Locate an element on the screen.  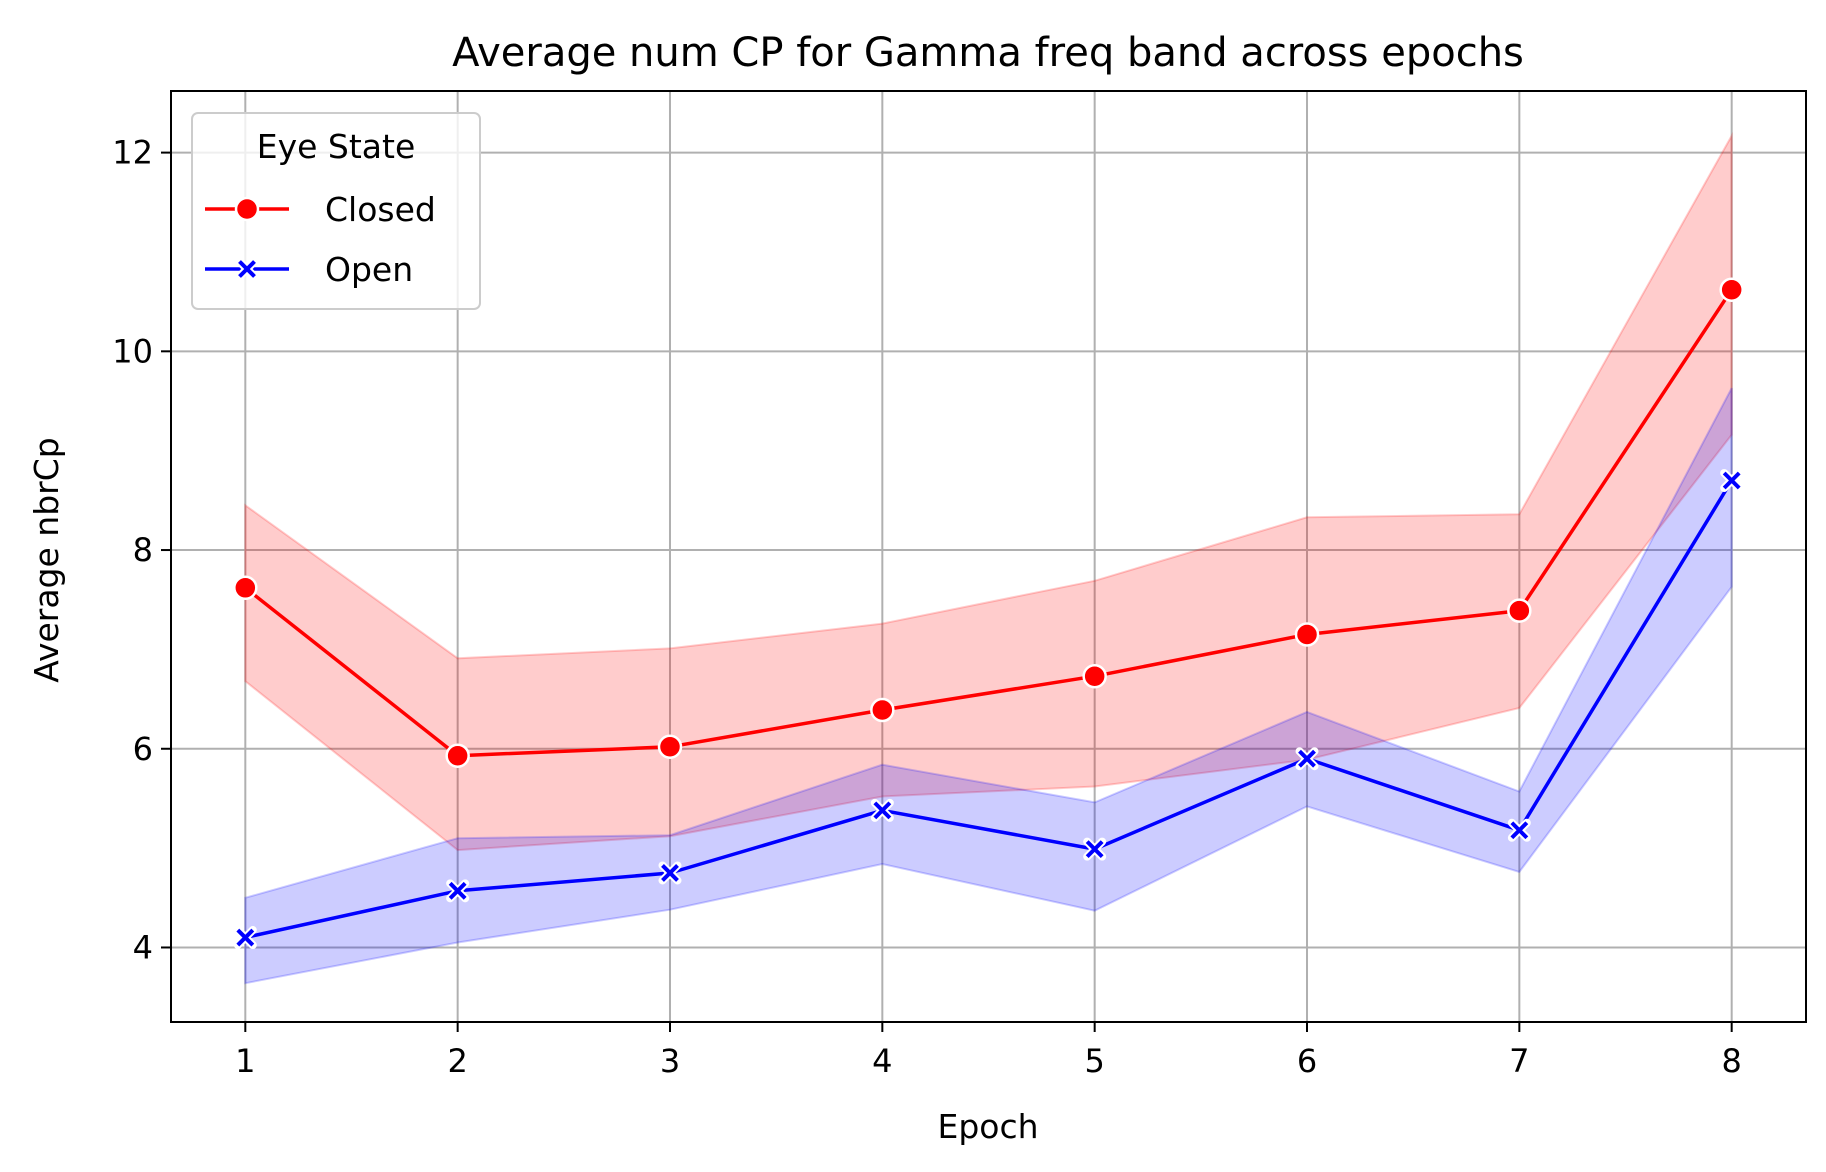
y-tick-label: 6 is located at coordinates (143, 749).